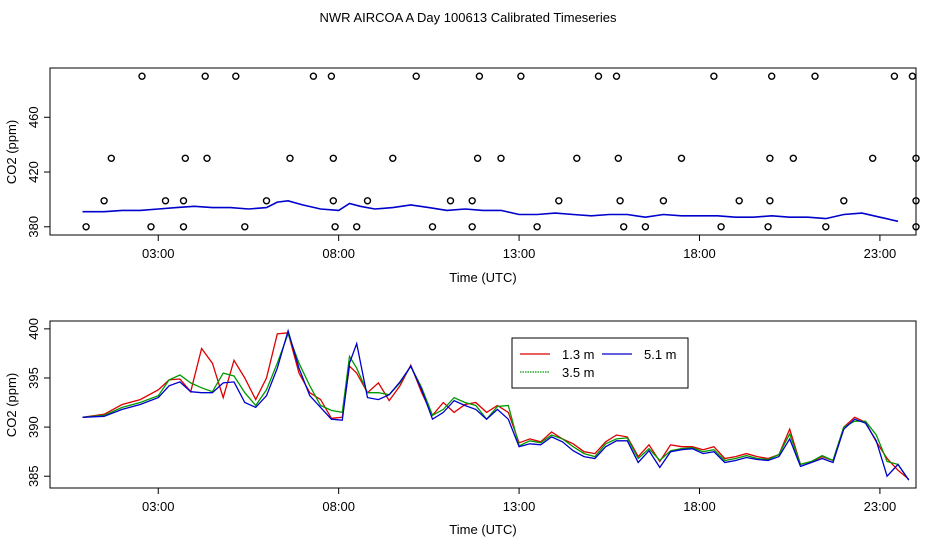  I want to click on top-series-group, so click(490, 211).